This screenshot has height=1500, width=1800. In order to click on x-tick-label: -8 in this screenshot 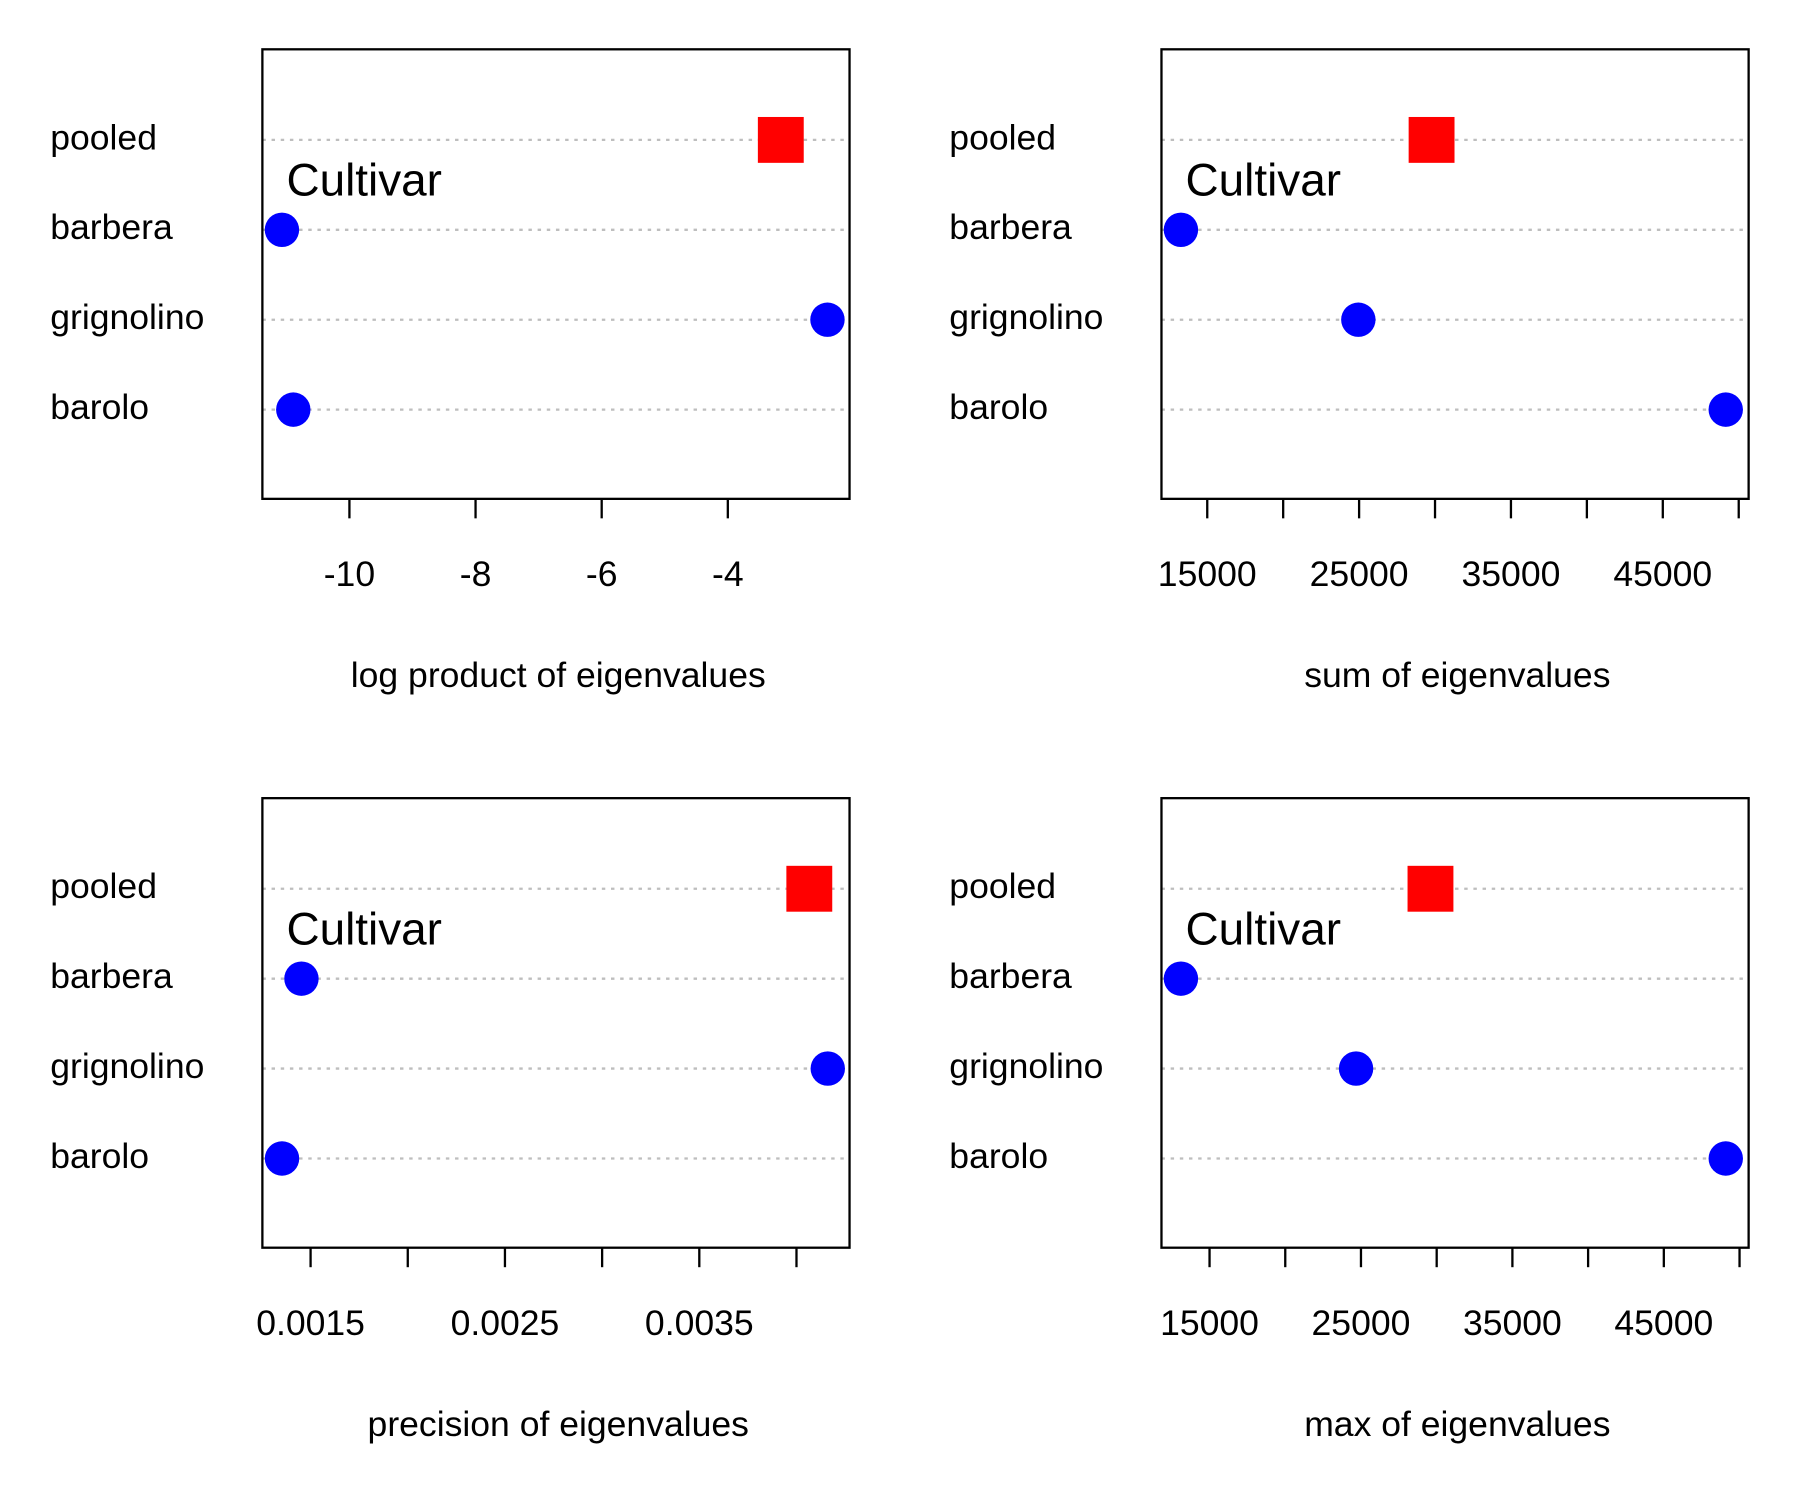, I will do `click(476, 574)`.